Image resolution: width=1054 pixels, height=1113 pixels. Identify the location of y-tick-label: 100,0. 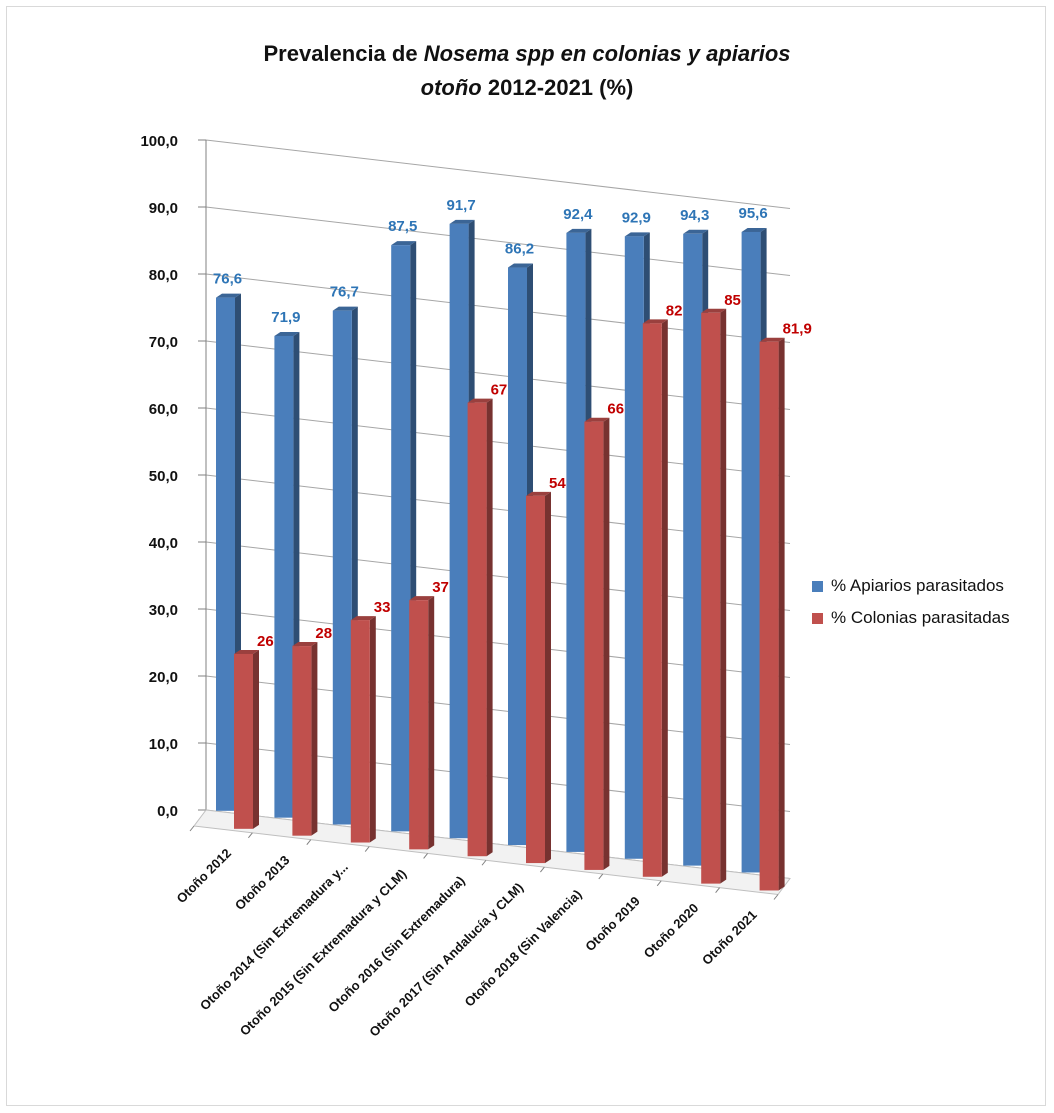
(159, 141).